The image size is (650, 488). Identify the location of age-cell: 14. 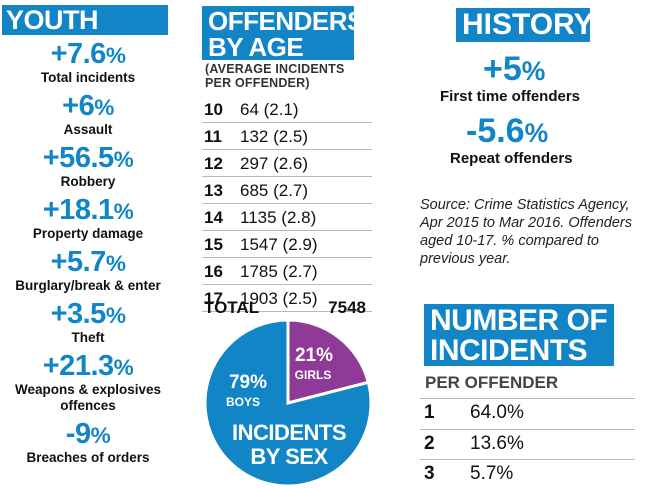
(213, 217).